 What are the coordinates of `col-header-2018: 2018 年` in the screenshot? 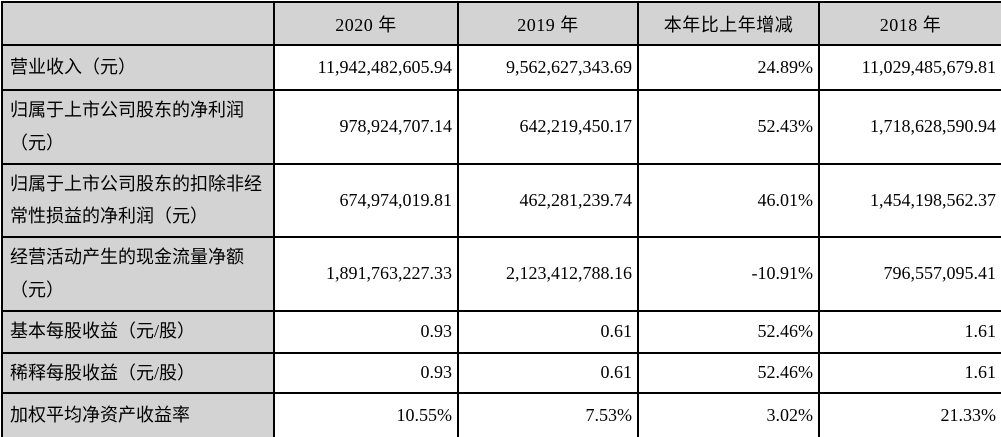 It's located at (909, 23).